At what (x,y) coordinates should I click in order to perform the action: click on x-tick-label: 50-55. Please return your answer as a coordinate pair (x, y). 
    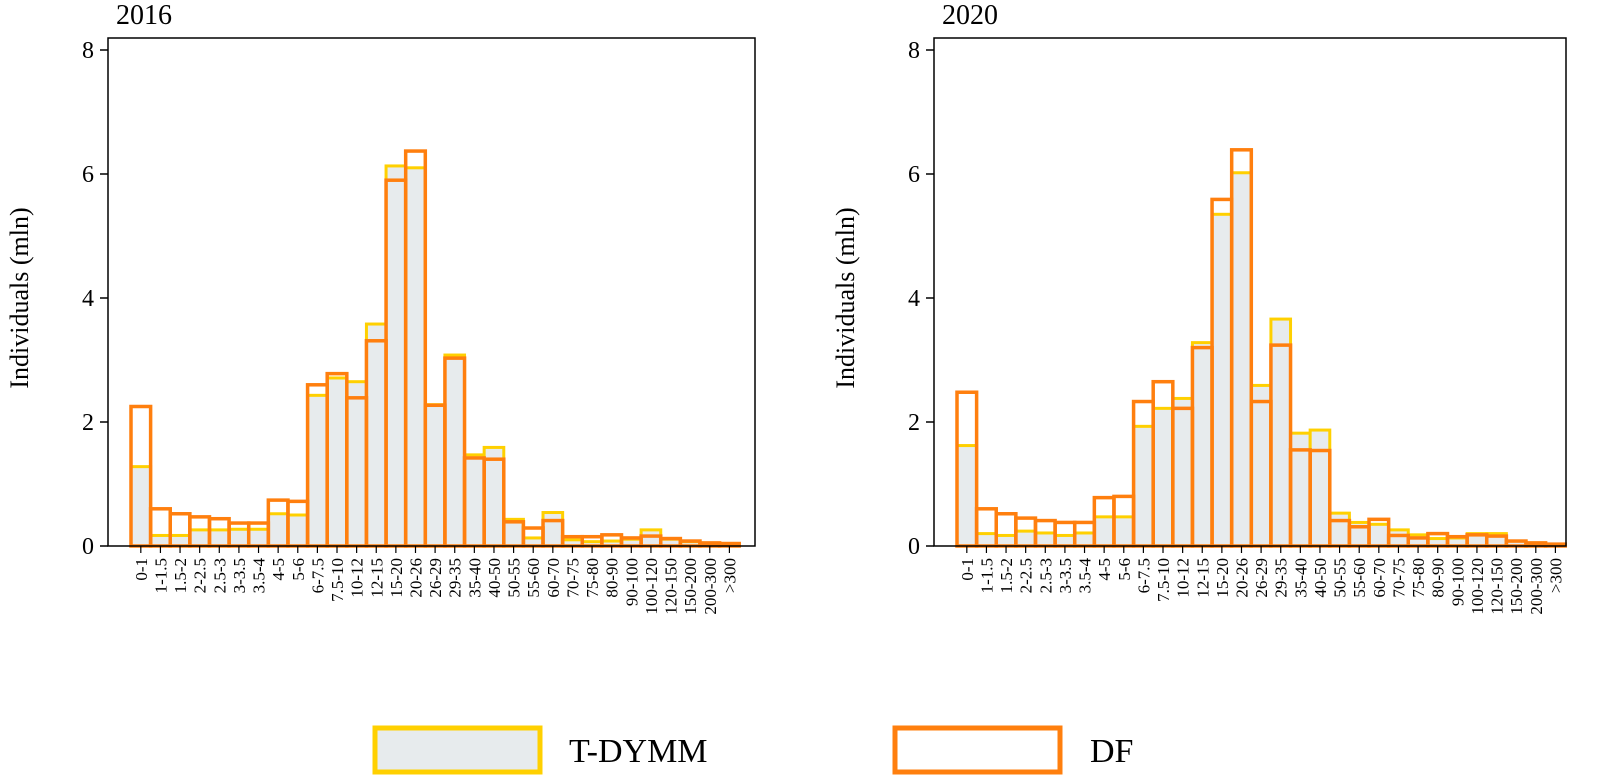
    Looking at the image, I should click on (1340, 578).